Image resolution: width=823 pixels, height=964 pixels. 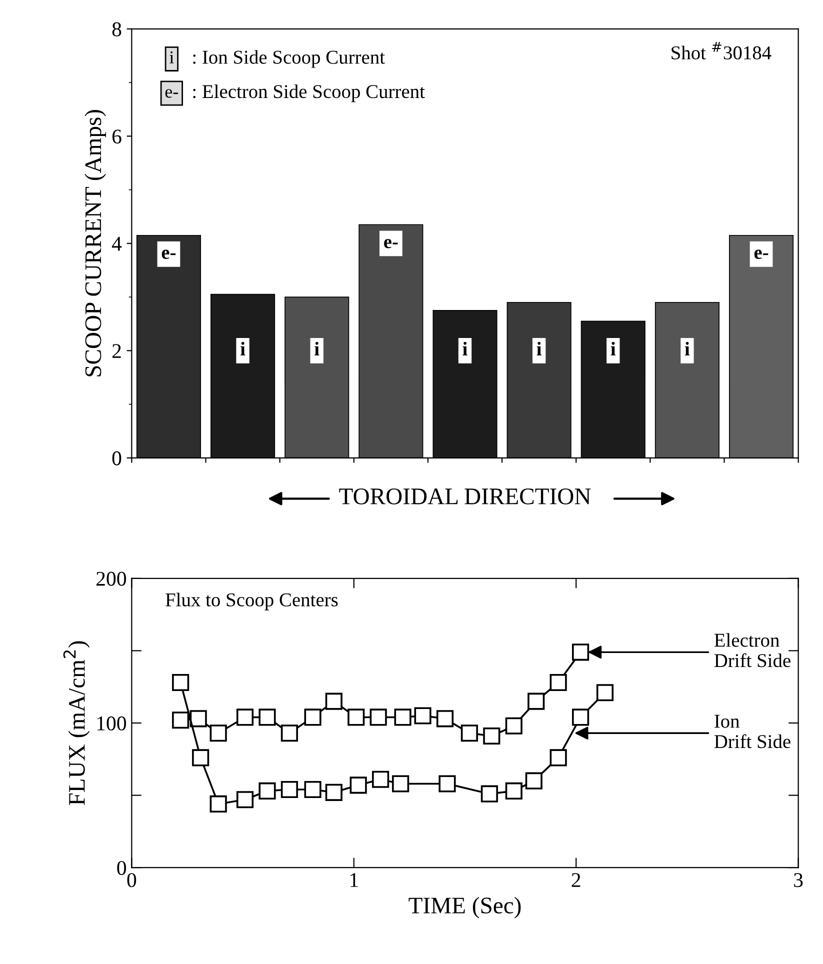 I want to click on annotation: Ion Drift Side, so click(x=752, y=731).